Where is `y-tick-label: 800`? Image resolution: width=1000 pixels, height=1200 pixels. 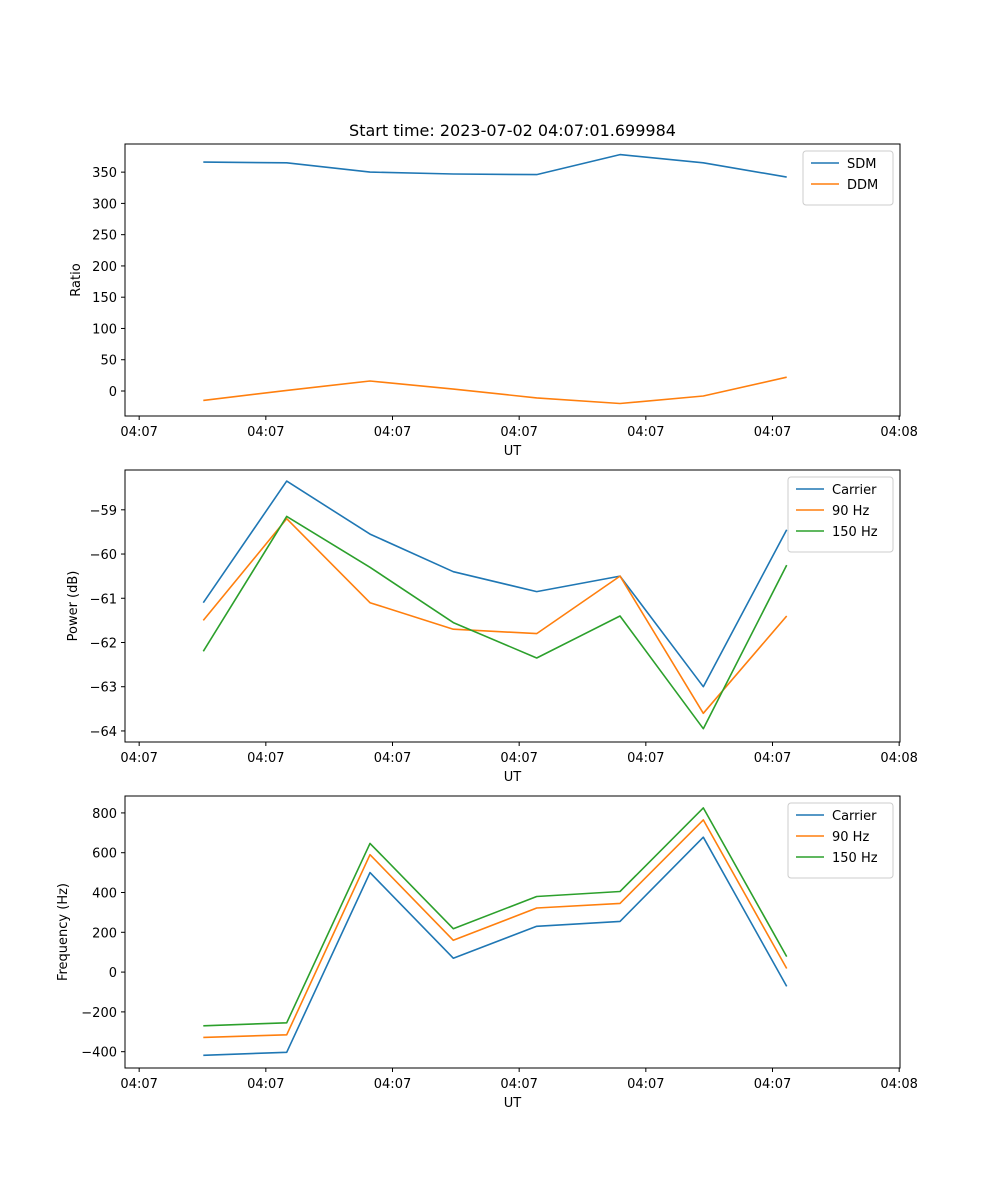 y-tick-label: 800 is located at coordinates (104, 814).